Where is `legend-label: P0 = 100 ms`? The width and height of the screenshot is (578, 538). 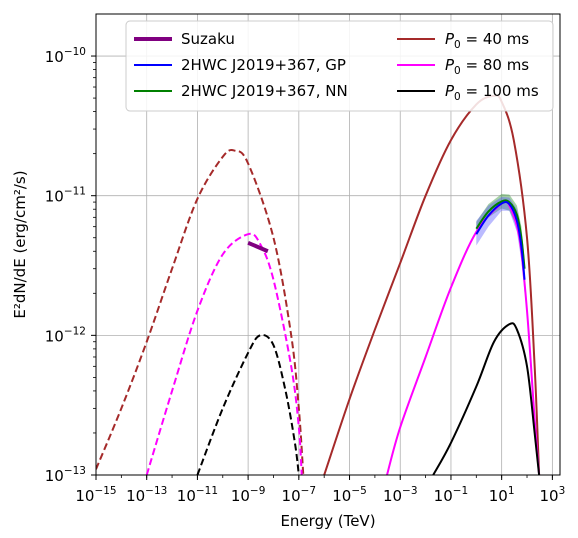 legend-label: P0 = 100 ms is located at coordinates (492, 92).